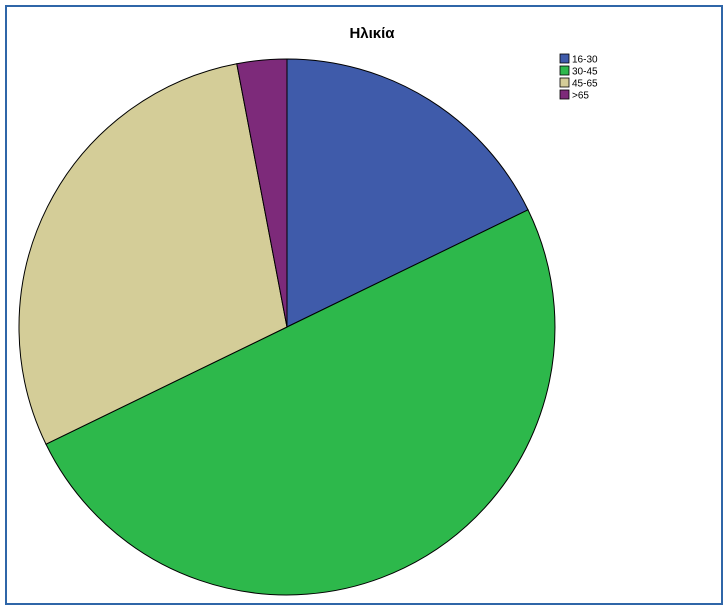 The image size is (728, 607). I want to click on legend-label: 30-45, so click(585, 72).